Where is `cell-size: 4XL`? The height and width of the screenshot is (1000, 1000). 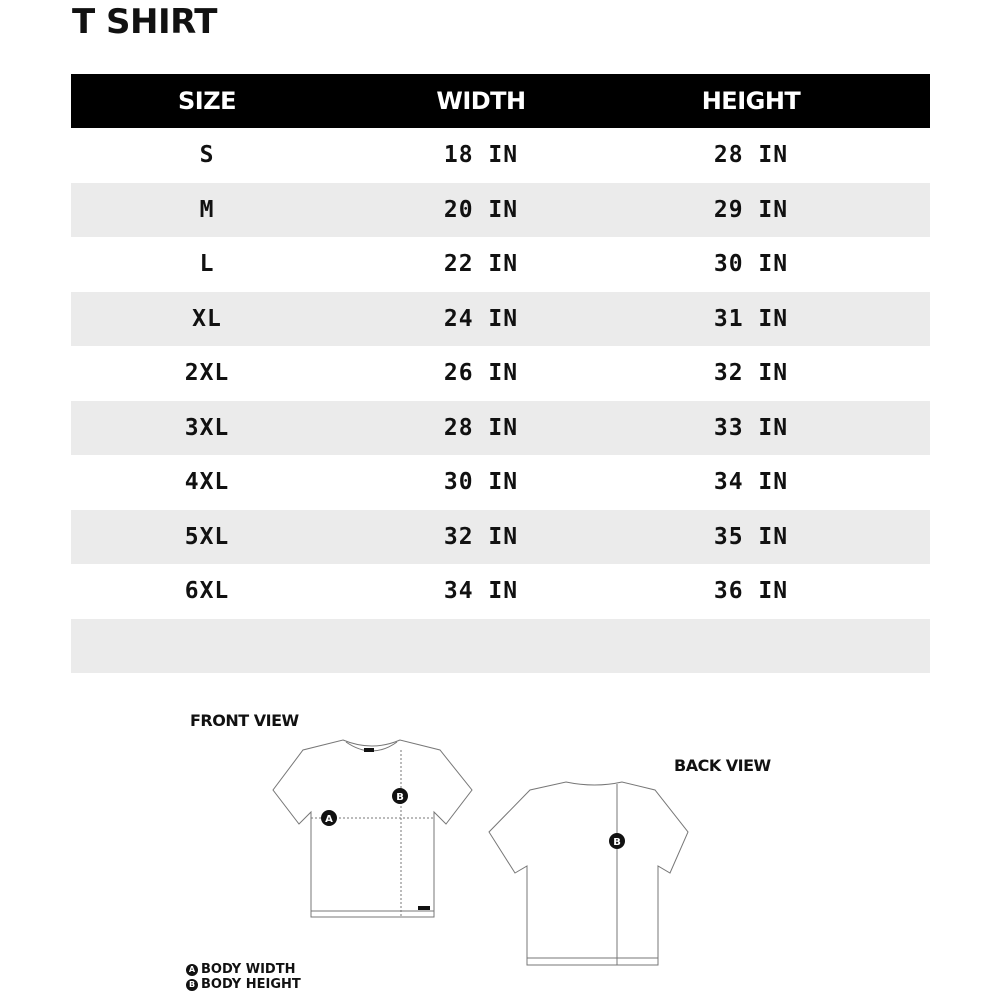 cell-size: 4XL is located at coordinates (207, 482).